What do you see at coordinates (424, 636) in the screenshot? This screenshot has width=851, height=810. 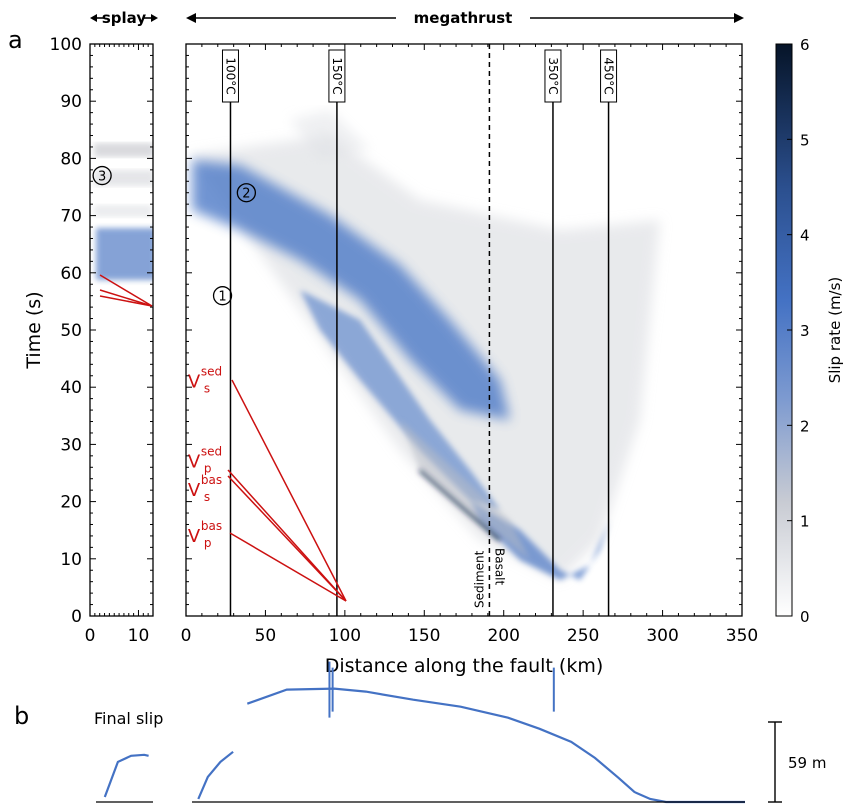 I see `x-tick-label: 150` at bounding box center [424, 636].